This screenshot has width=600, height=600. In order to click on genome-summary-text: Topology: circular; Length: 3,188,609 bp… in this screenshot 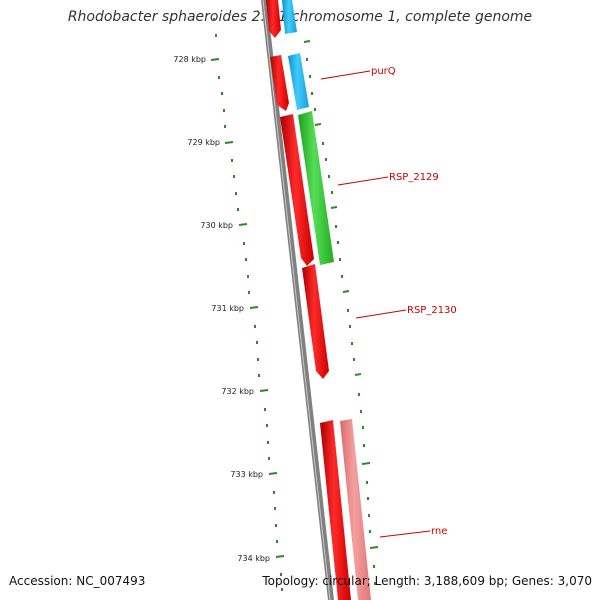, I will do `click(427, 581)`.